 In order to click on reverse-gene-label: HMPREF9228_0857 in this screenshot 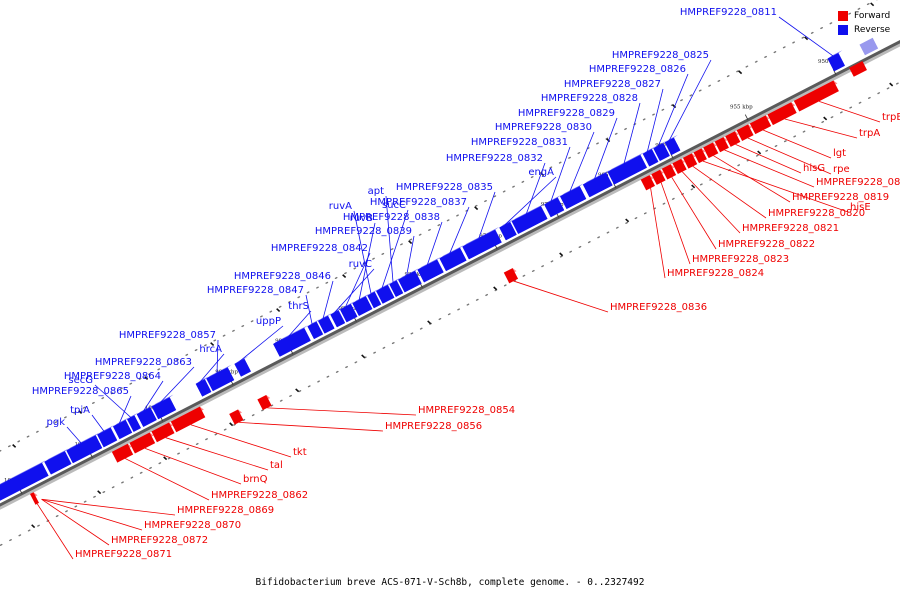, I will do `click(167, 335)`.